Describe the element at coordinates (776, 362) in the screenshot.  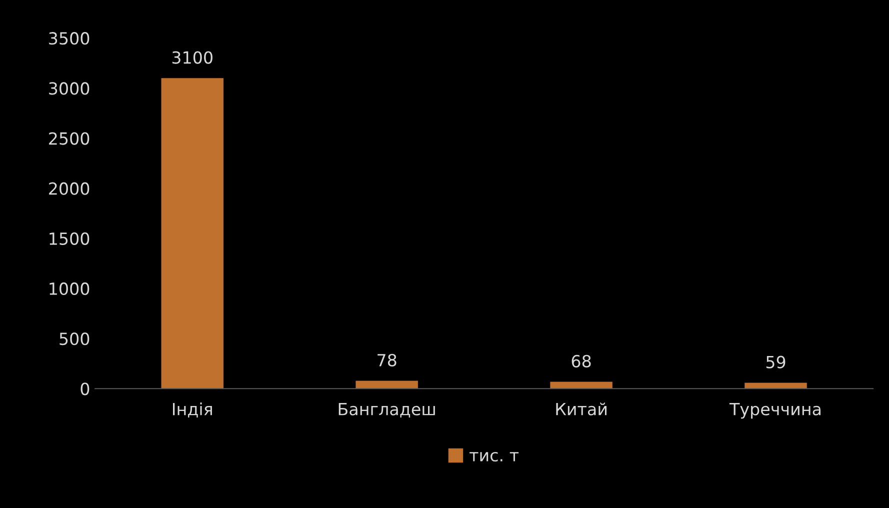
I see `data-label: 59` at that location.